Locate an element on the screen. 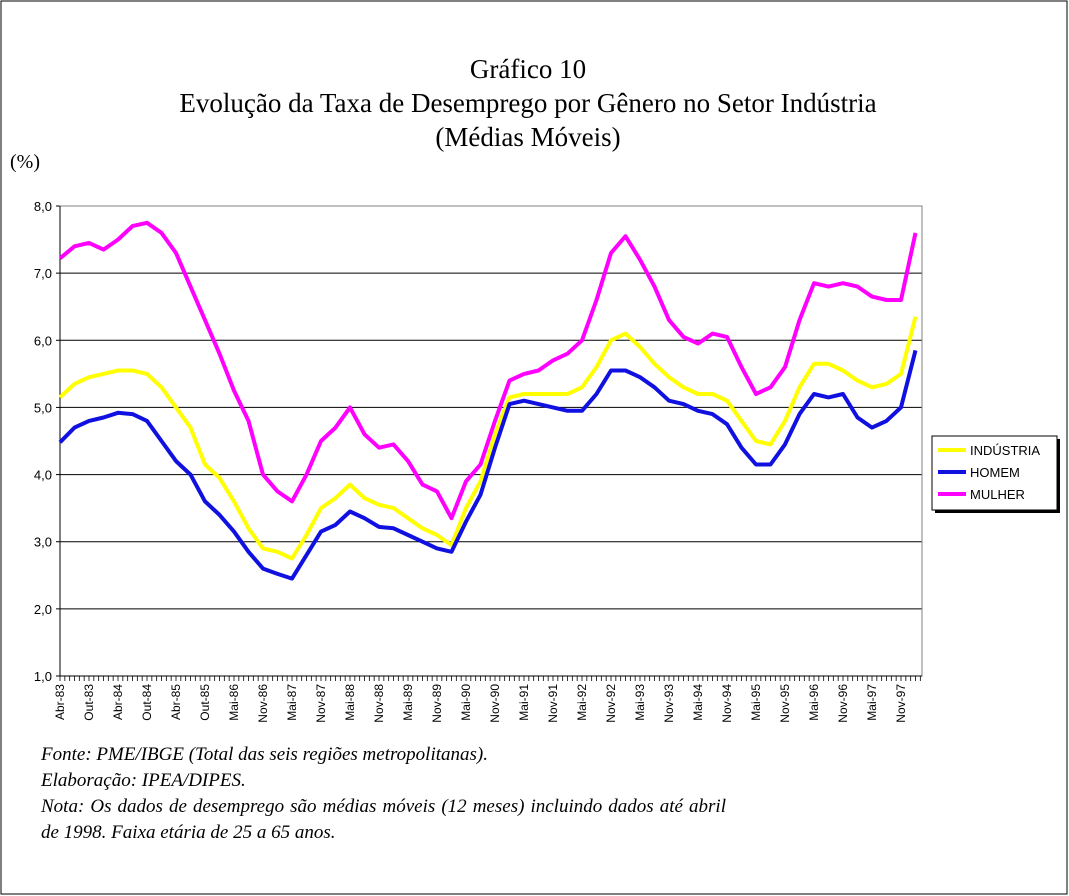 This screenshot has height=896, width=1069. x-tick-label: Nov-91 is located at coordinates (553, 703).